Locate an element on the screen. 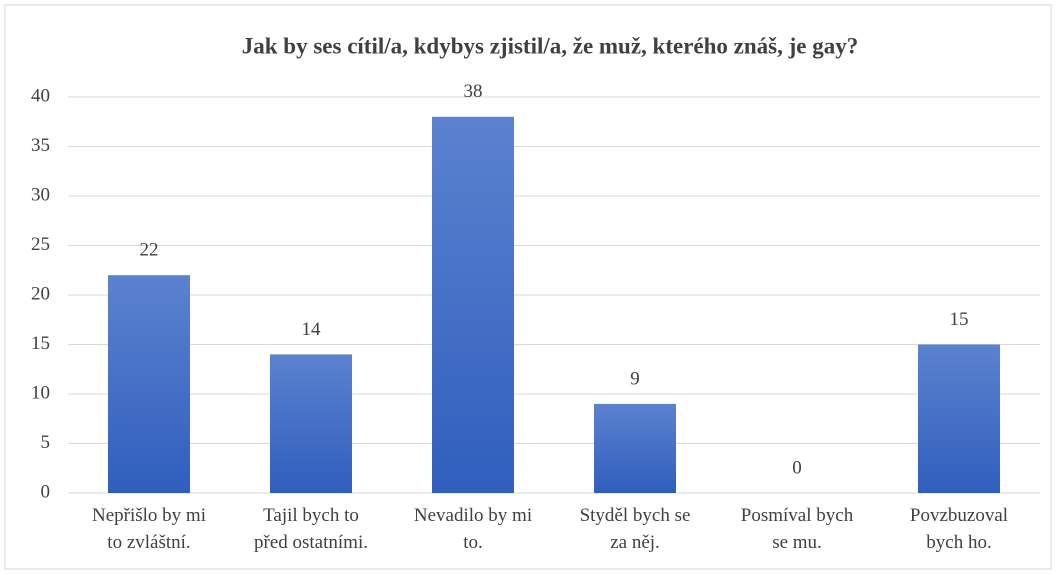 This screenshot has width=1056, height=574. data-label: 38 is located at coordinates (473, 91).